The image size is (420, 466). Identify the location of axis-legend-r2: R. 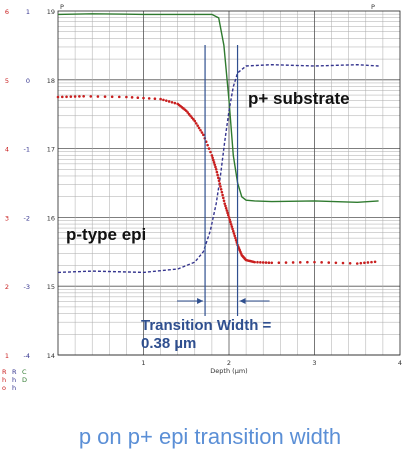
(14, 372).